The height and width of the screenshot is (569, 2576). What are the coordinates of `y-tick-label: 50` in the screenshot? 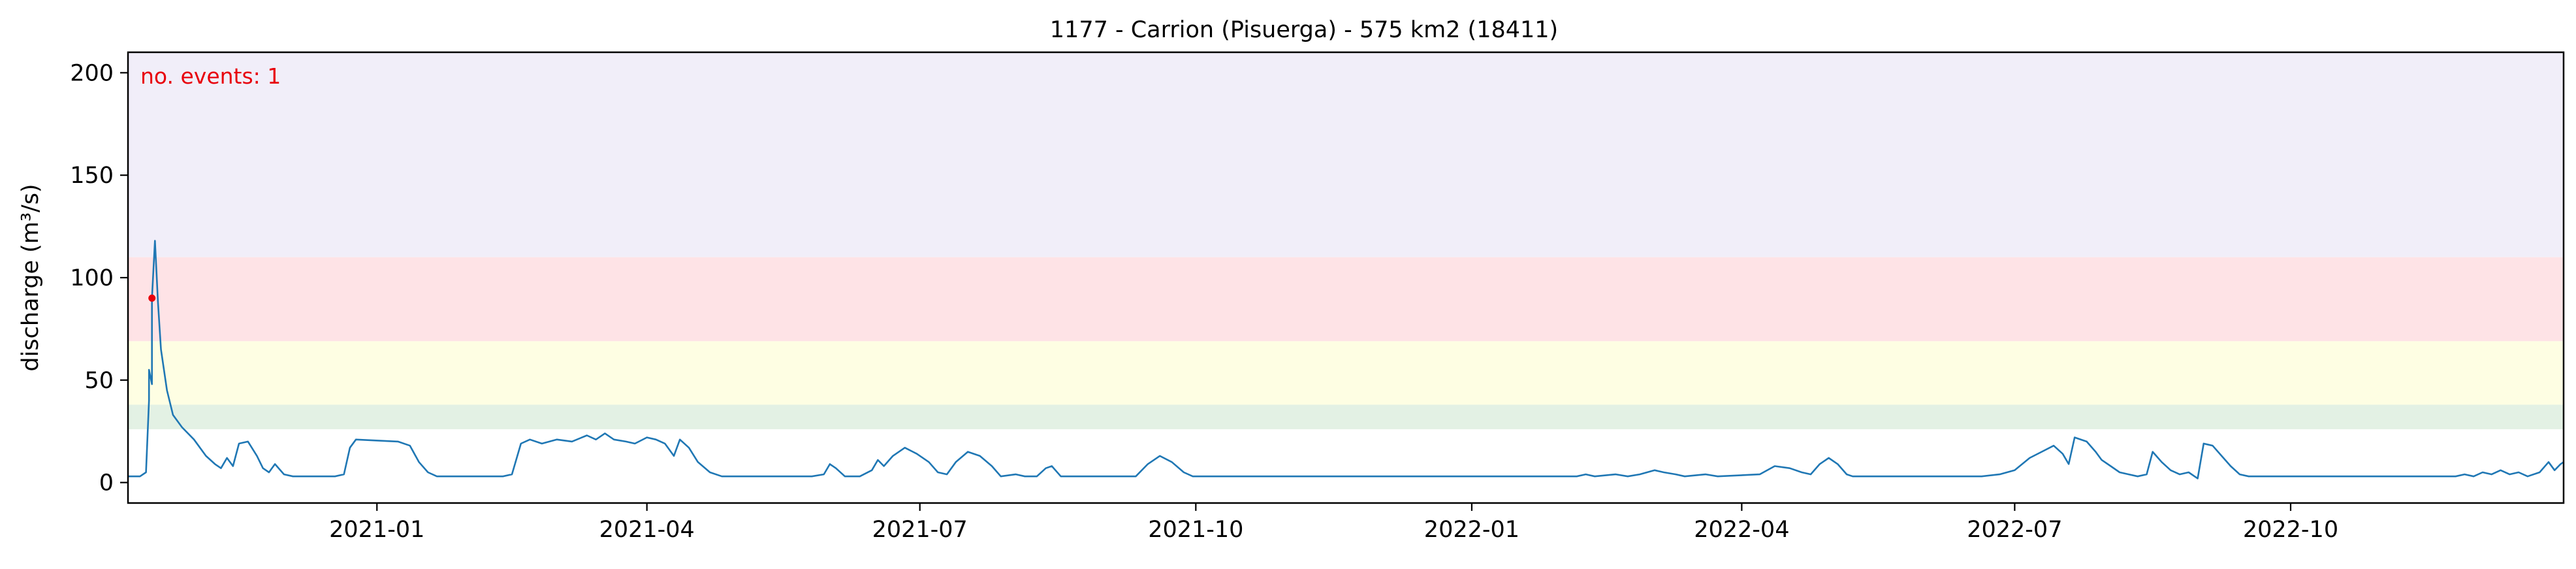 It's located at (99, 381).